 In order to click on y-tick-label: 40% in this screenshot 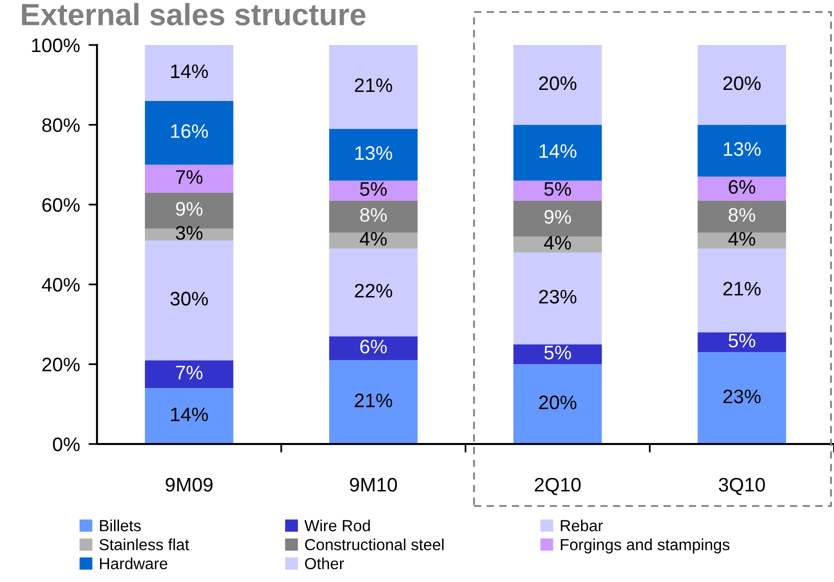, I will do `click(61, 285)`.